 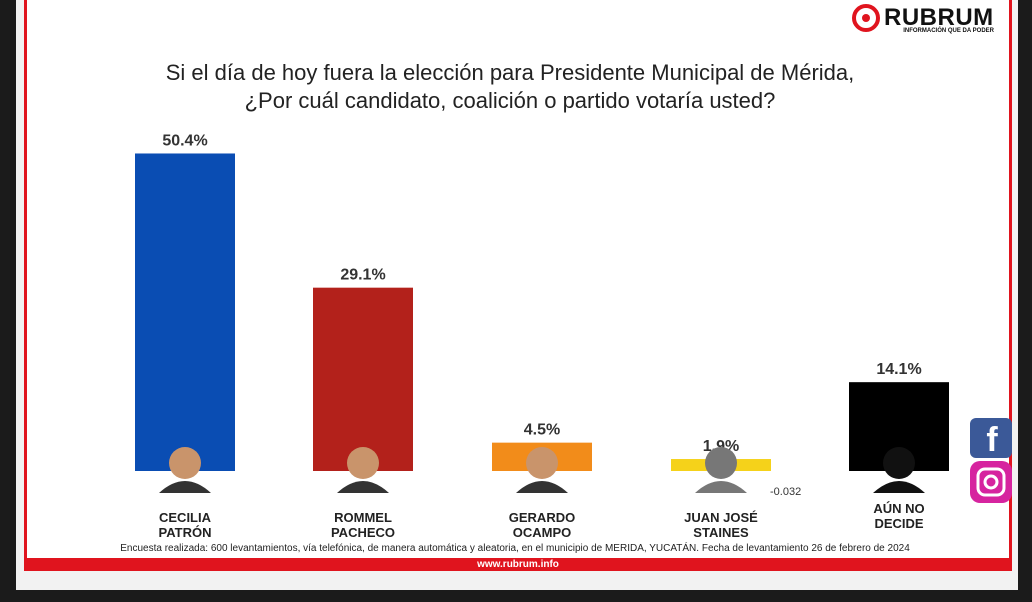 I want to click on logo-mark, so click(x=866, y=18).